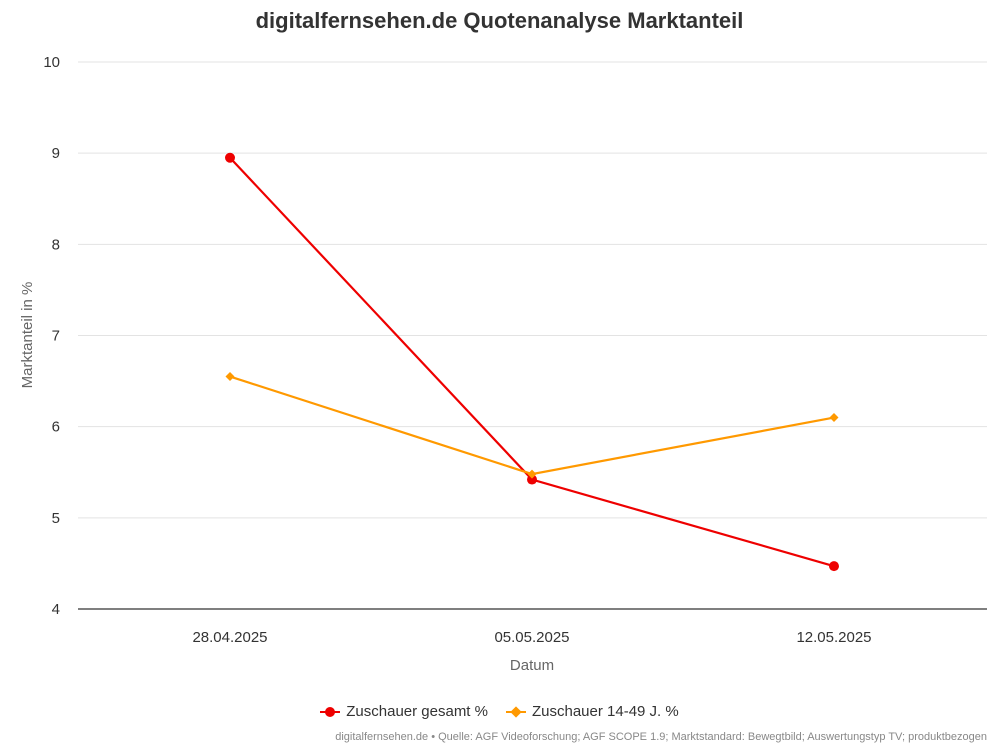 The height and width of the screenshot is (749, 999). I want to click on legend-swatch-gesamt, so click(330, 712).